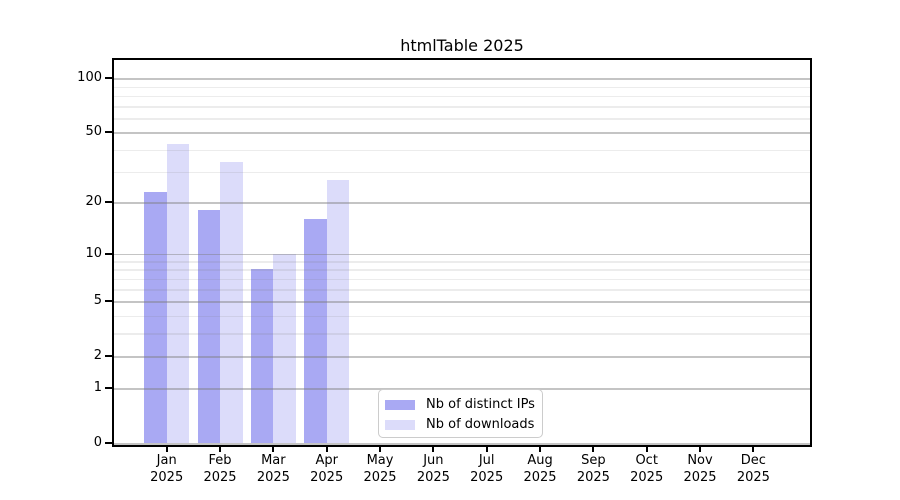 The image size is (900, 500). Describe the element at coordinates (540, 469) in the screenshot. I see `x-tick-label: Aug 2025` at that location.